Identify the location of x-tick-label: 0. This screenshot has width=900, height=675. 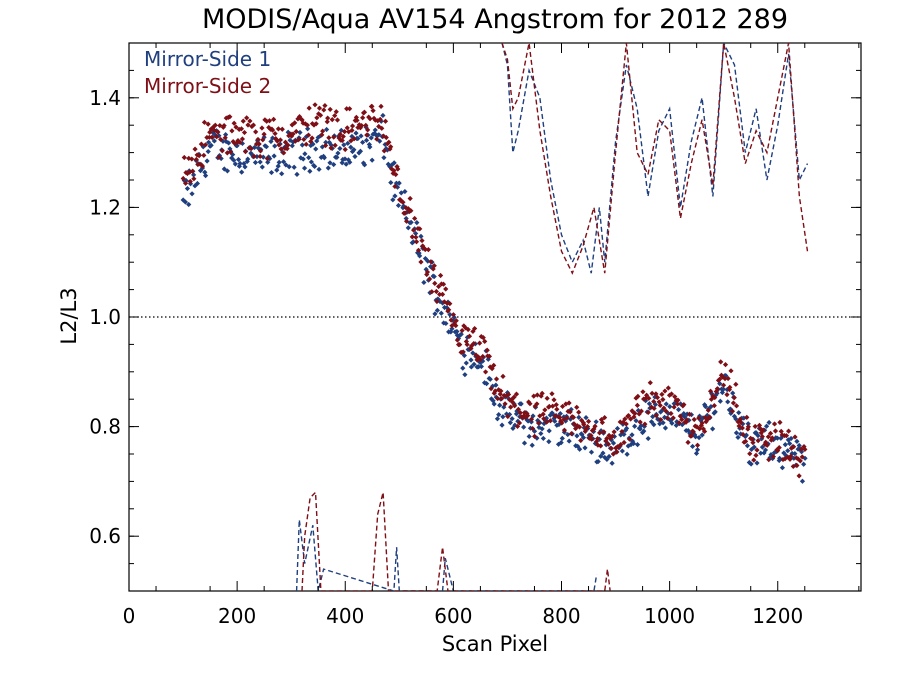
(129, 616).